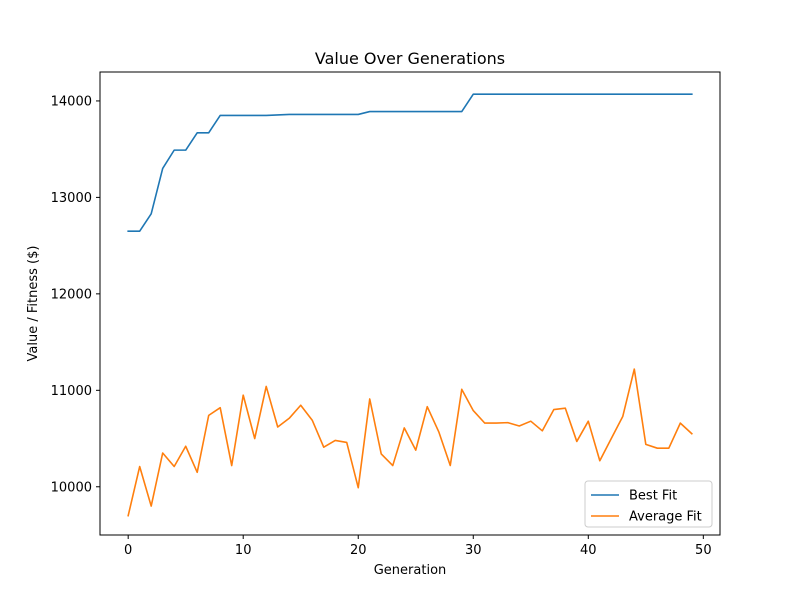 The width and height of the screenshot is (800, 600). Describe the element at coordinates (410, 570) in the screenshot. I see `x-axis-label: Generation` at that location.